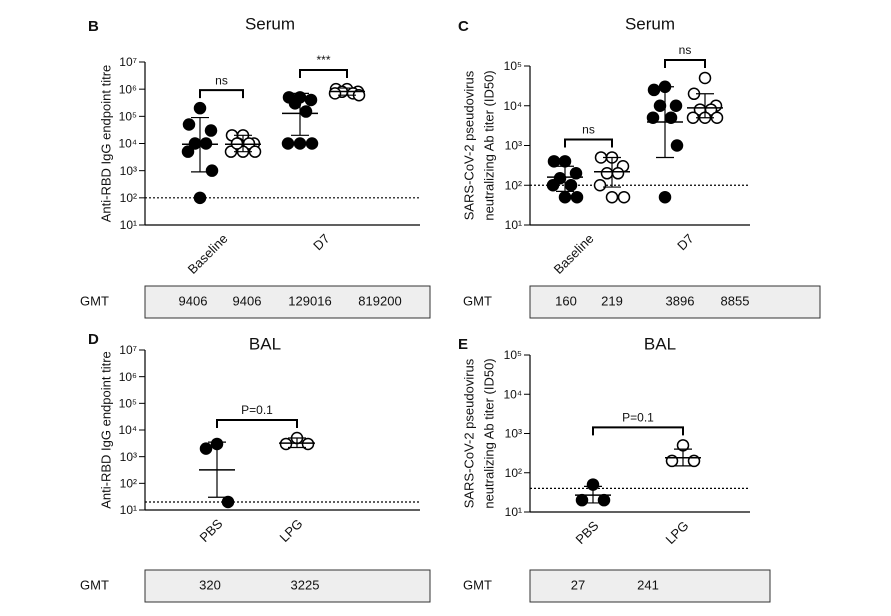 This screenshot has width=891, height=616. What do you see at coordinates (463, 344) in the screenshot?
I see `panel-letter: E` at bounding box center [463, 344].